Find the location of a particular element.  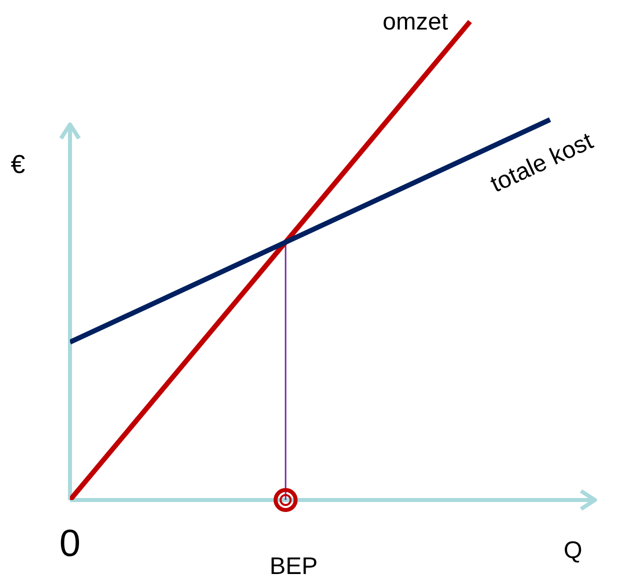

text: BEP is located at coordinates (294, 566).